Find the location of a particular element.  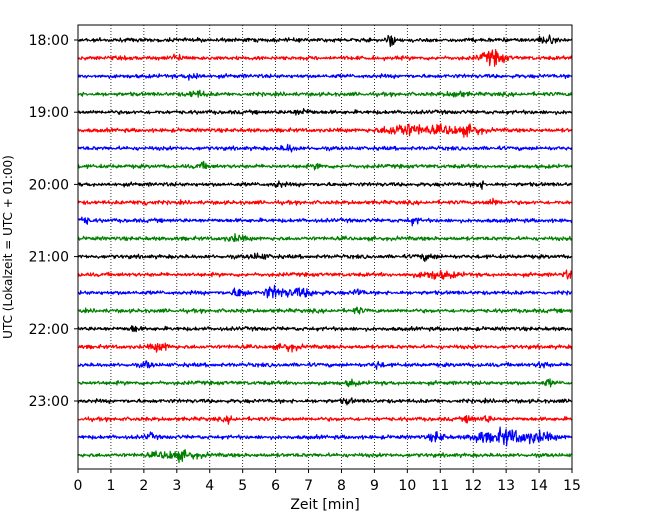

x-tick-label: 6 is located at coordinates (275, 486).